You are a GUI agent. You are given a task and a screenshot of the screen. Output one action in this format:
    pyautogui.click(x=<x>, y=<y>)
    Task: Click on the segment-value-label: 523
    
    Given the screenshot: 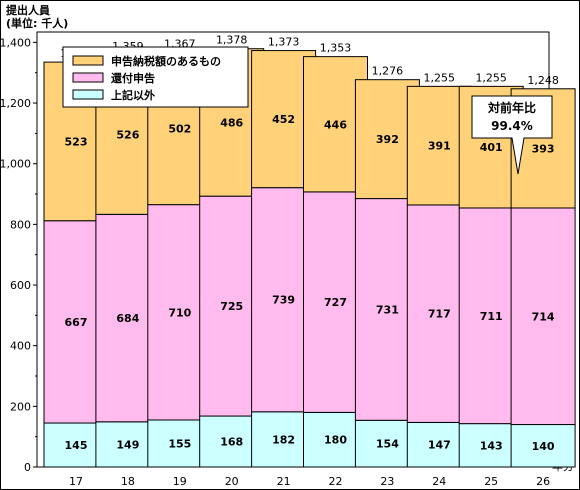 What is the action you would take?
    pyautogui.click(x=76, y=141)
    